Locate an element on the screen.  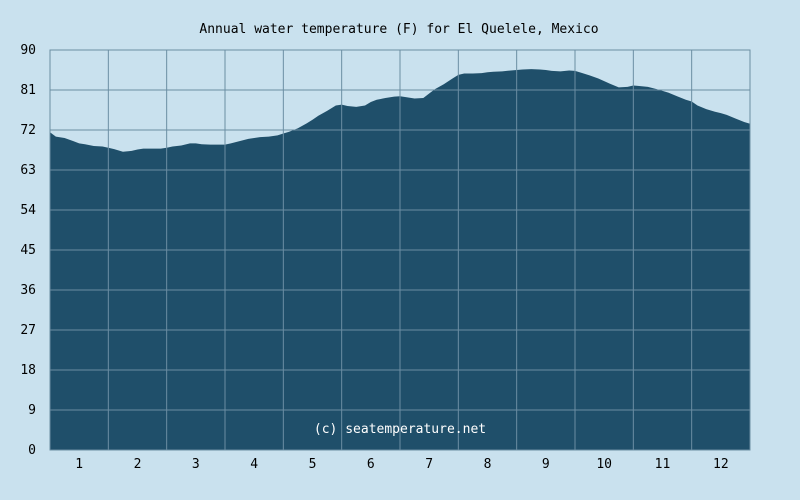
x-axis-ticks: 1 2 3 4 5 6 7 8 9 10 11 12 is located at coordinates (401, 464).